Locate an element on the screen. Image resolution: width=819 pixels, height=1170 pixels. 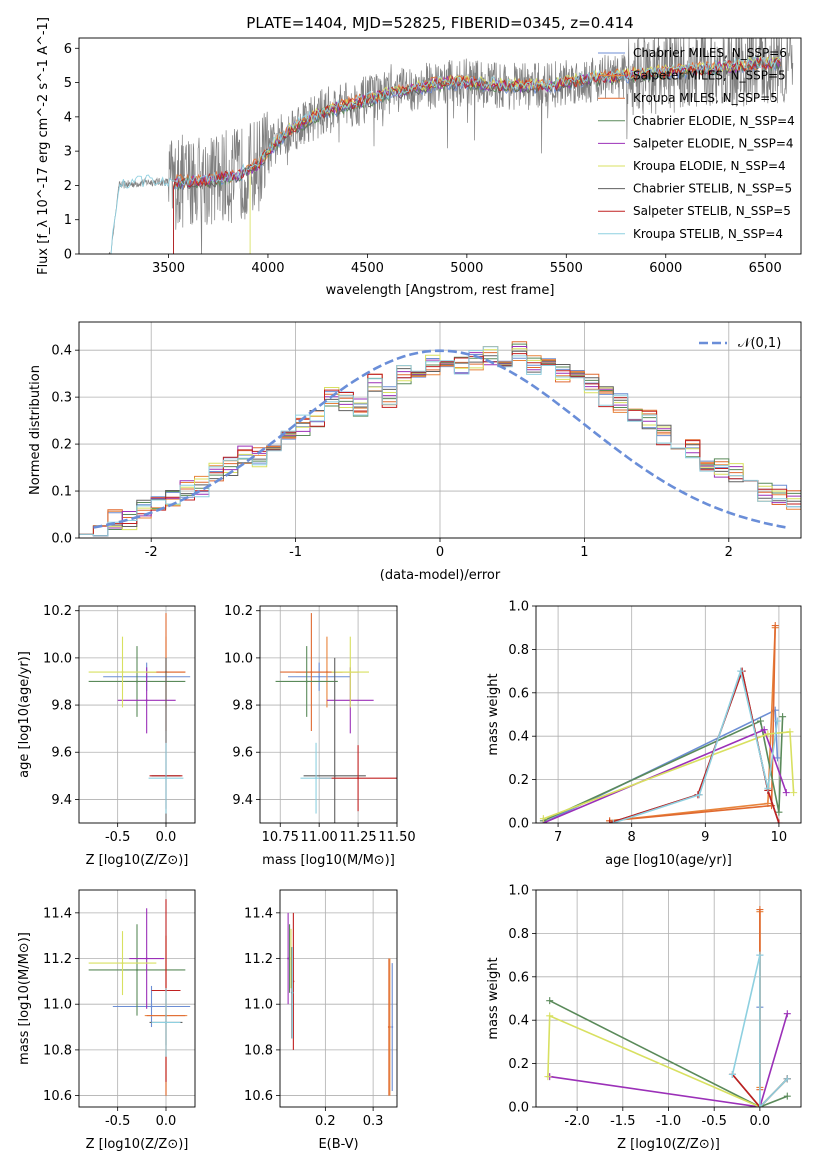
tick-label-x: 3500 is located at coordinates (168, 268).